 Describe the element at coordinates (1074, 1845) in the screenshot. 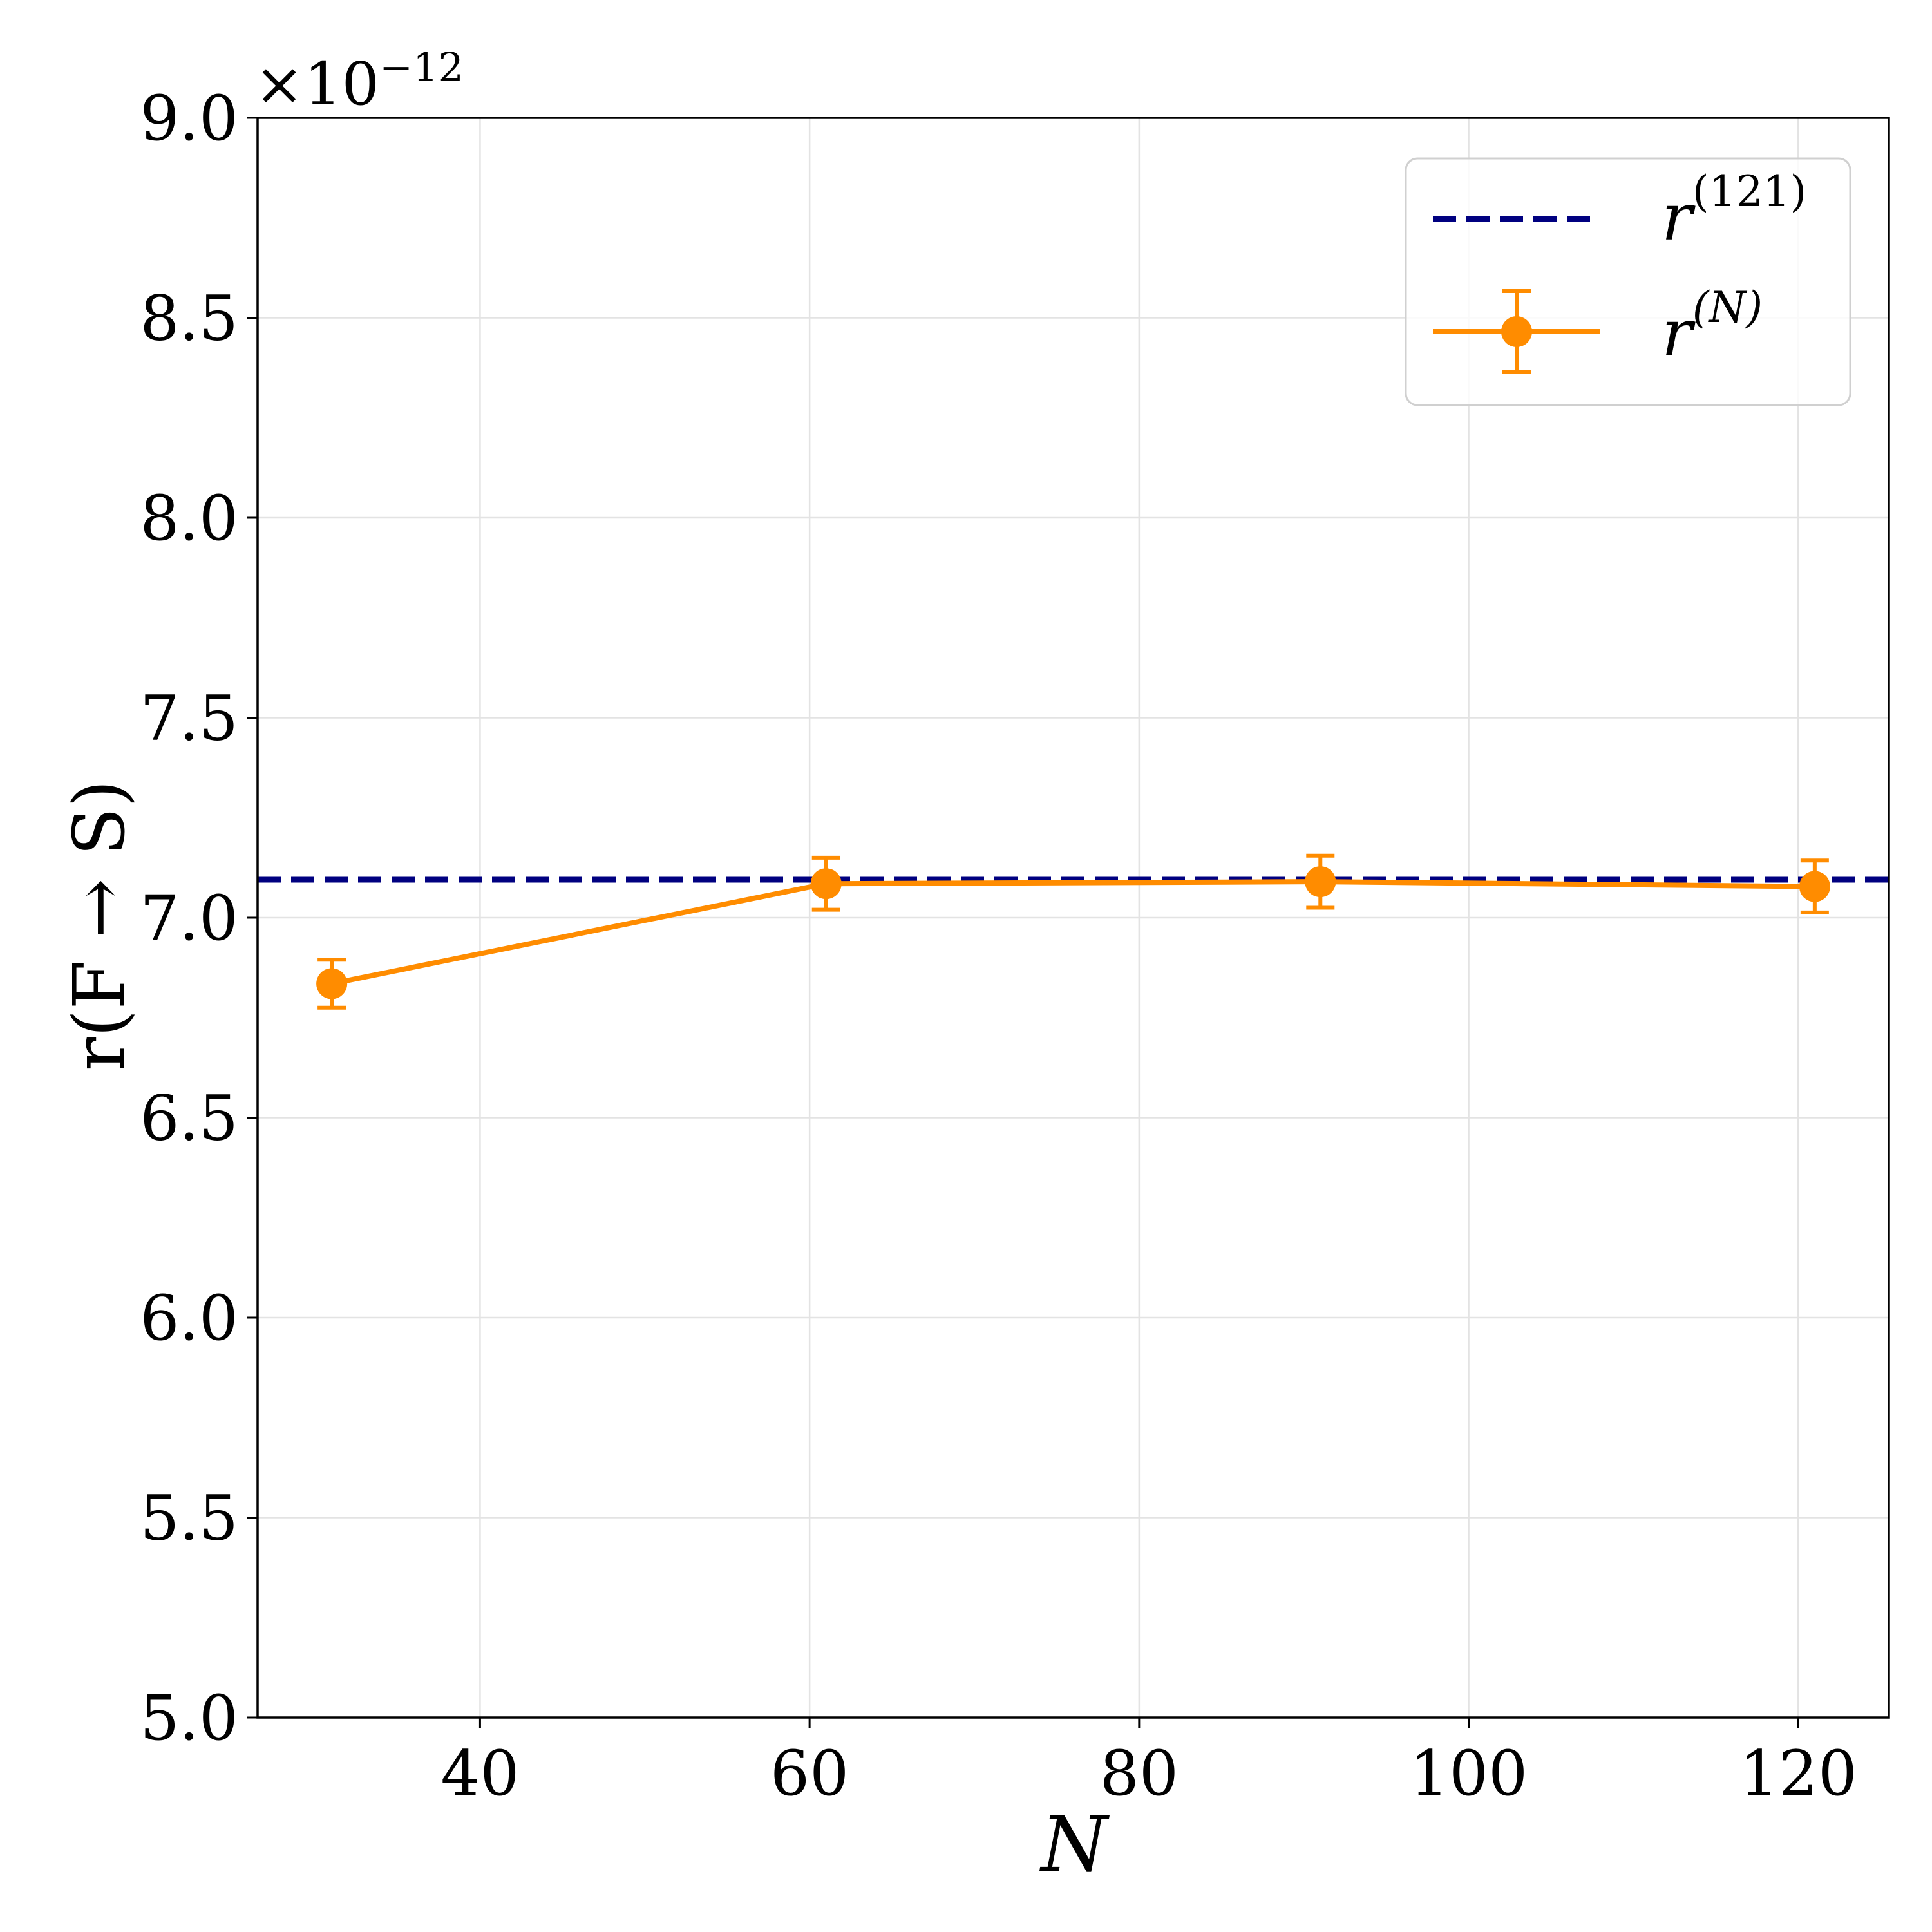

I see `x-axis-label: N` at that location.